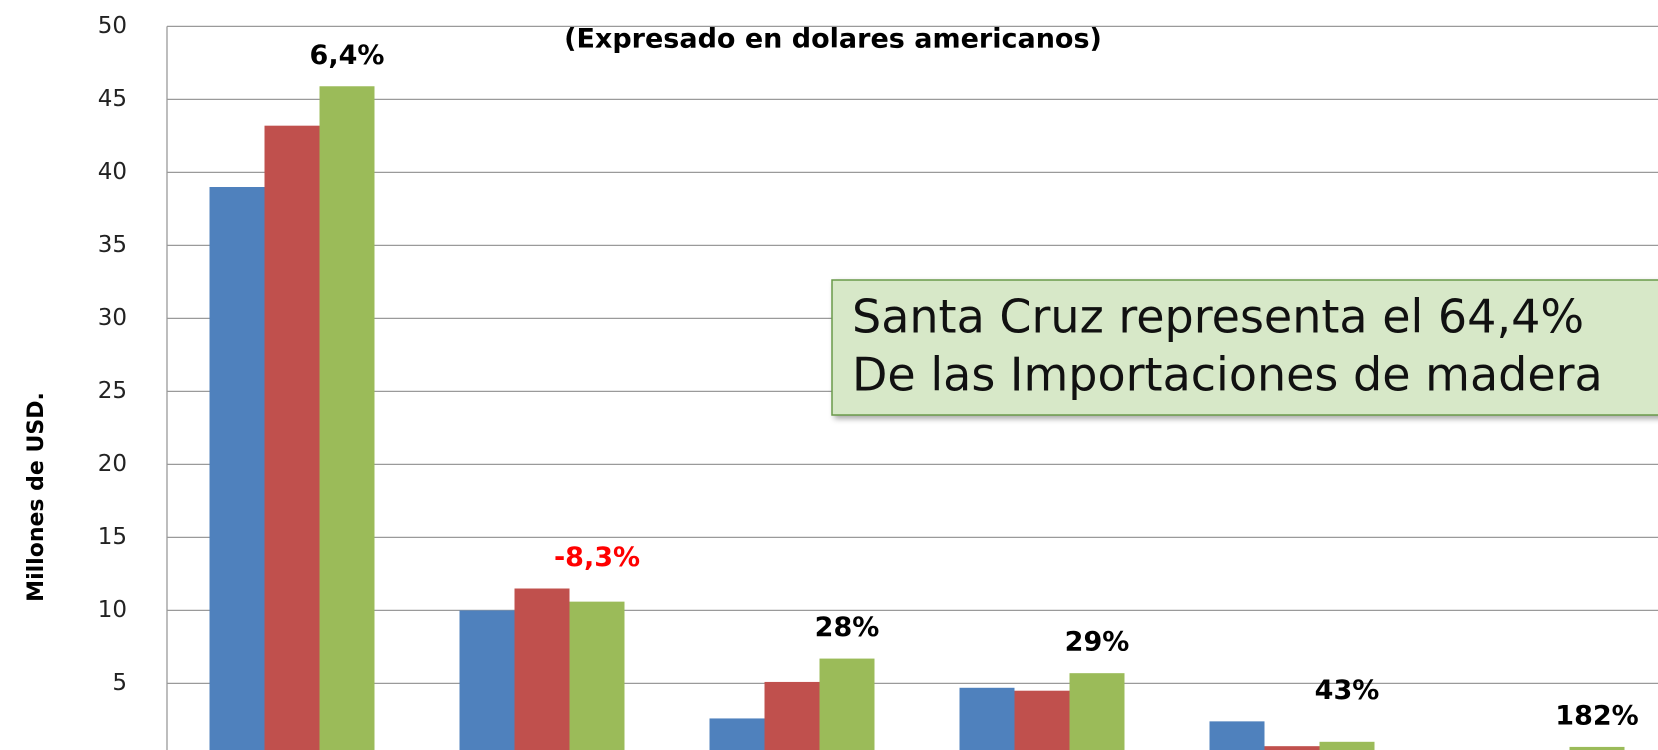 The image size is (1658, 750). What do you see at coordinates (112, 537) in the screenshot?
I see `y-tick-label: 15` at bounding box center [112, 537].